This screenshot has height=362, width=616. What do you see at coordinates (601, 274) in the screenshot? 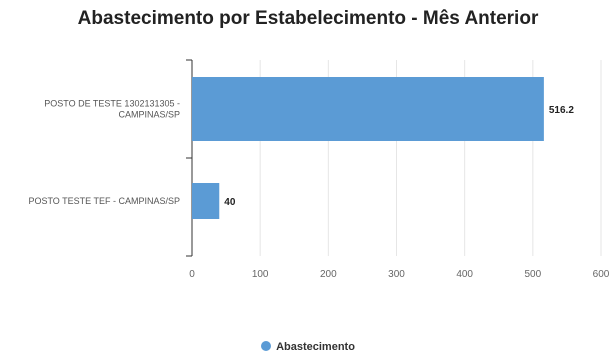
I see `x-tick-label: 600` at bounding box center [601, 274].